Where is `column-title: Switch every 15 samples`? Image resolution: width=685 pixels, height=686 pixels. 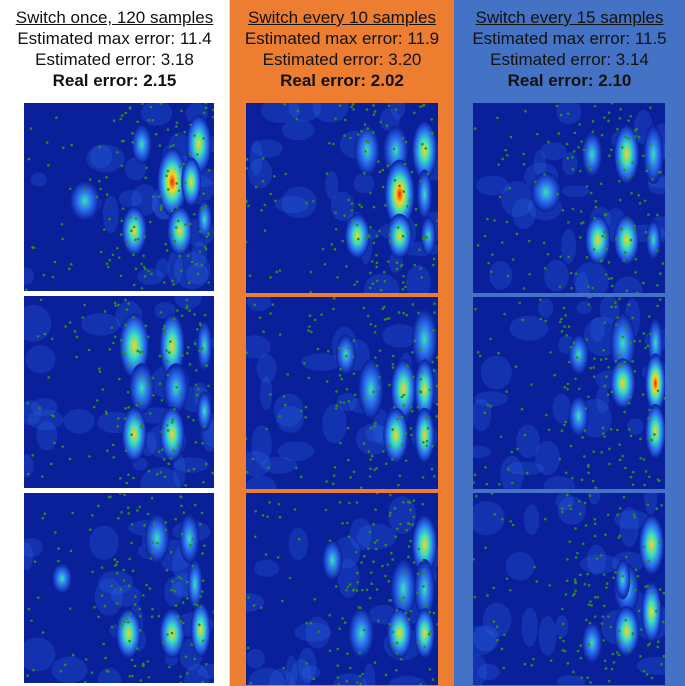 column-title: Switch every 15 samples is located at coordinates (569, 17).